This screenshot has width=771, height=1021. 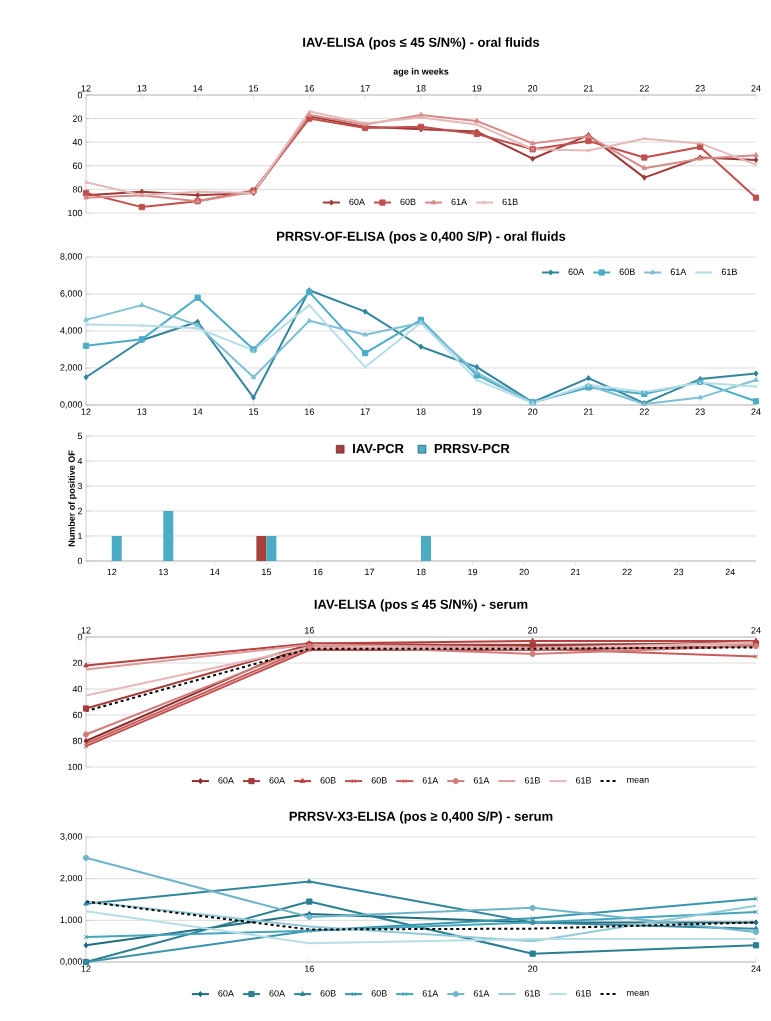 I want to click on chart-title: IAV-ELISA (pos ≤ 45 S/N%) - oral fluids, so click(x=421, y=43).